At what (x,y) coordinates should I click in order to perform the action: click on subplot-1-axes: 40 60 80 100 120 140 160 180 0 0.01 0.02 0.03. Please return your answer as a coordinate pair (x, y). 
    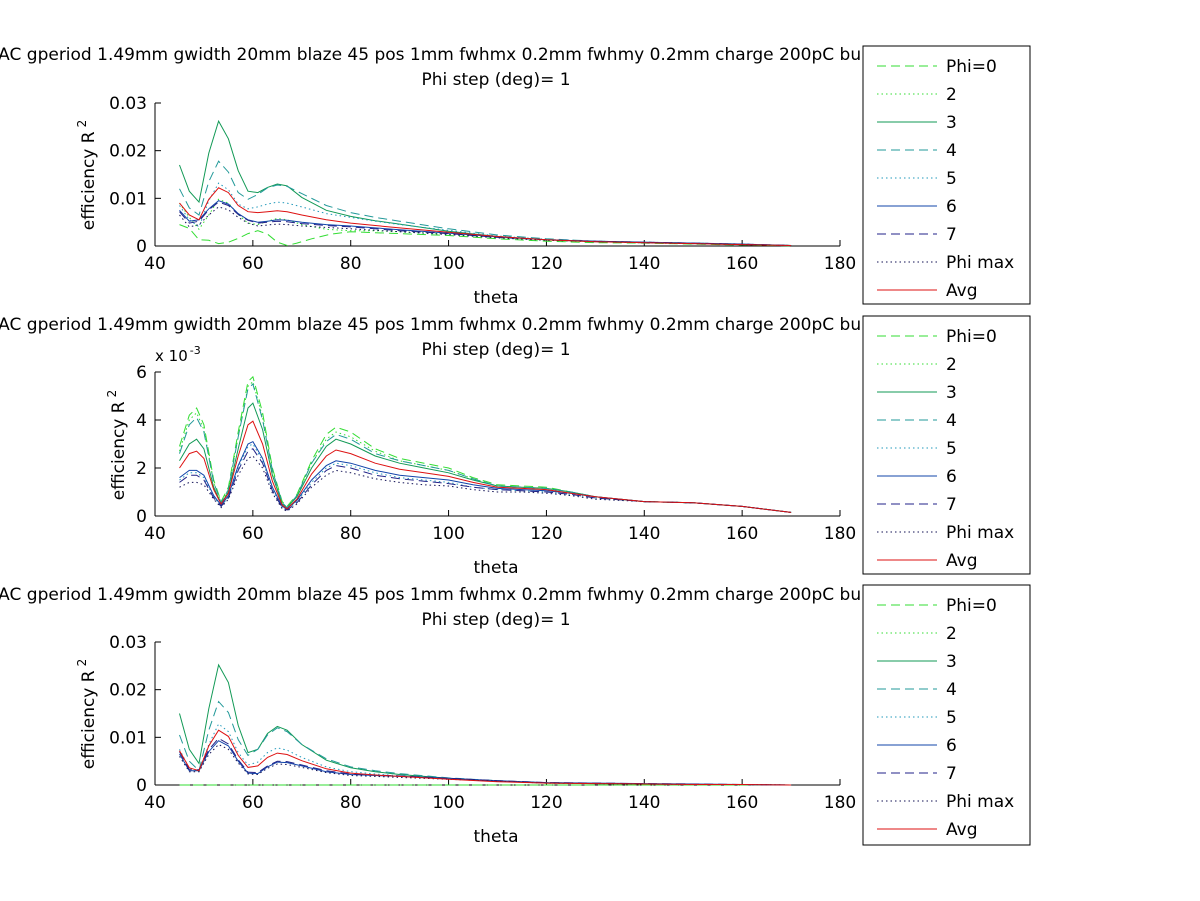
    Looking at the image, I should click on (482, 184).